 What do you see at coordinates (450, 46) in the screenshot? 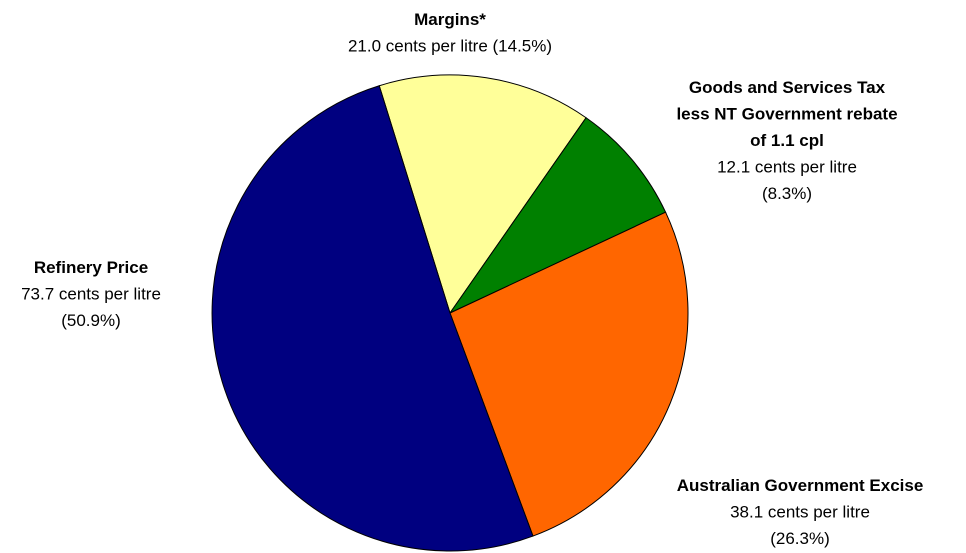
I see `slice-value-label: 21.0 cents per litre (14.5%)` at bounding box center [450, 46].